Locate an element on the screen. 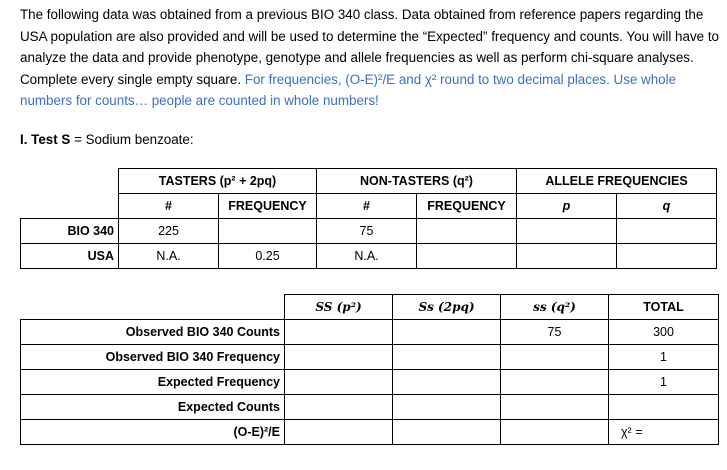  section-heading: I. Test S = Sodium benzoate: is located at coordinates (107, 139).